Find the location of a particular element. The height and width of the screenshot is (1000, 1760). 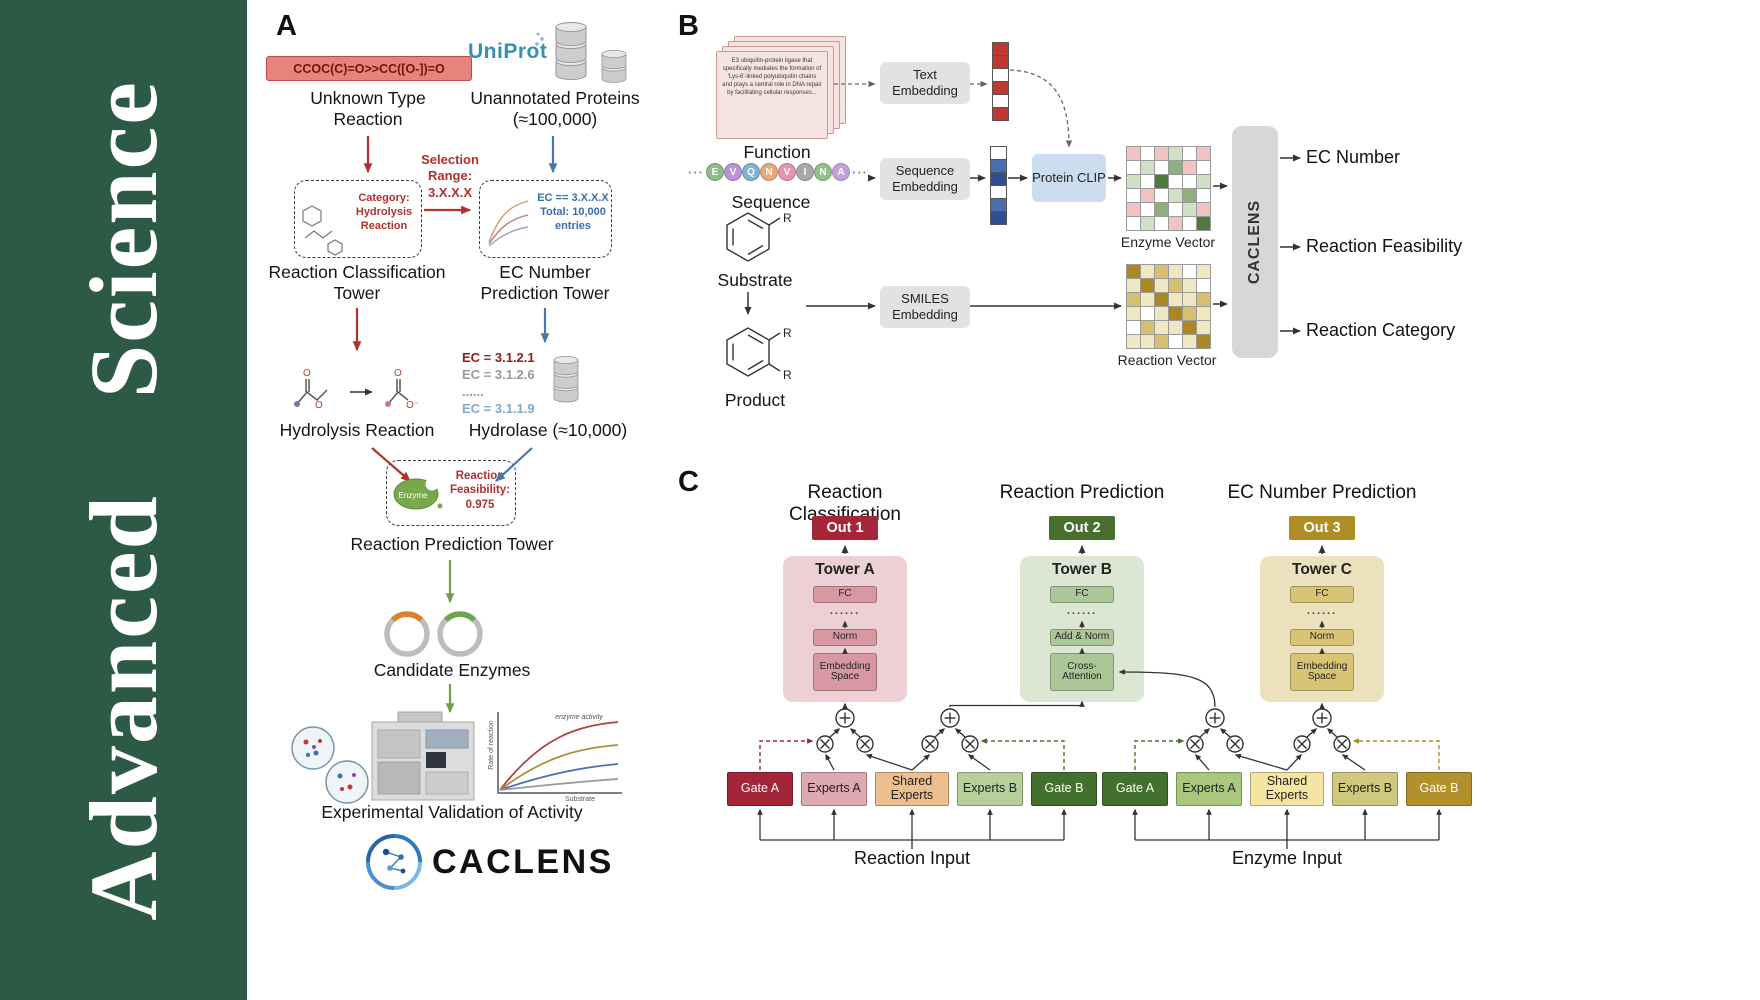

category-box-label: Category: Hydrolysis Reaction is located at coordinates (384, 212).